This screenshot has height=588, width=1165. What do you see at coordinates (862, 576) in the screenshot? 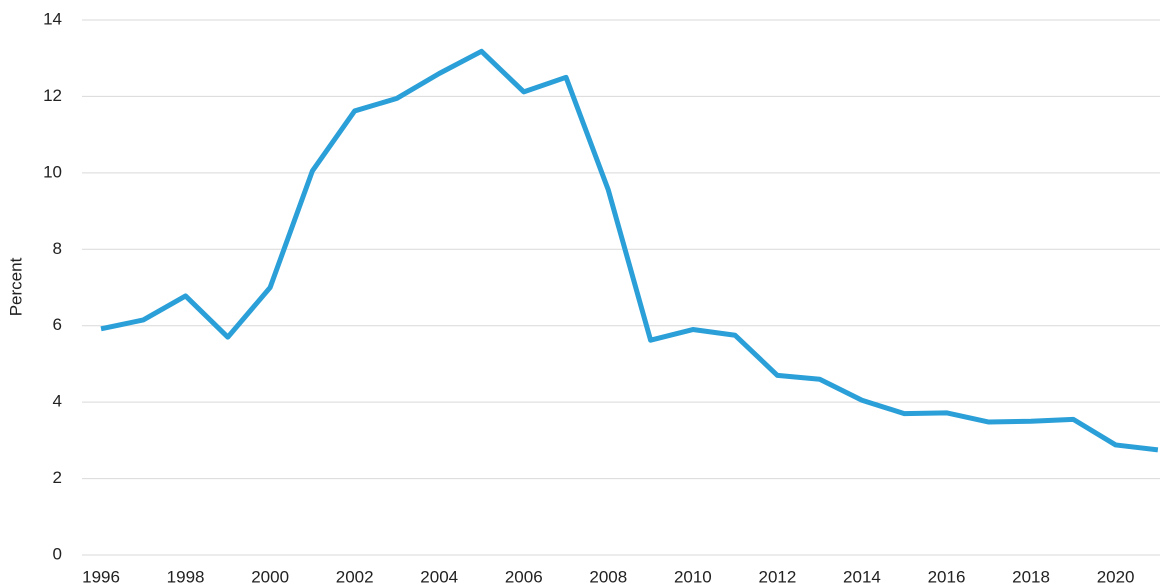
I see `x-tick-label: 2014` at bounding box center [862, 576].